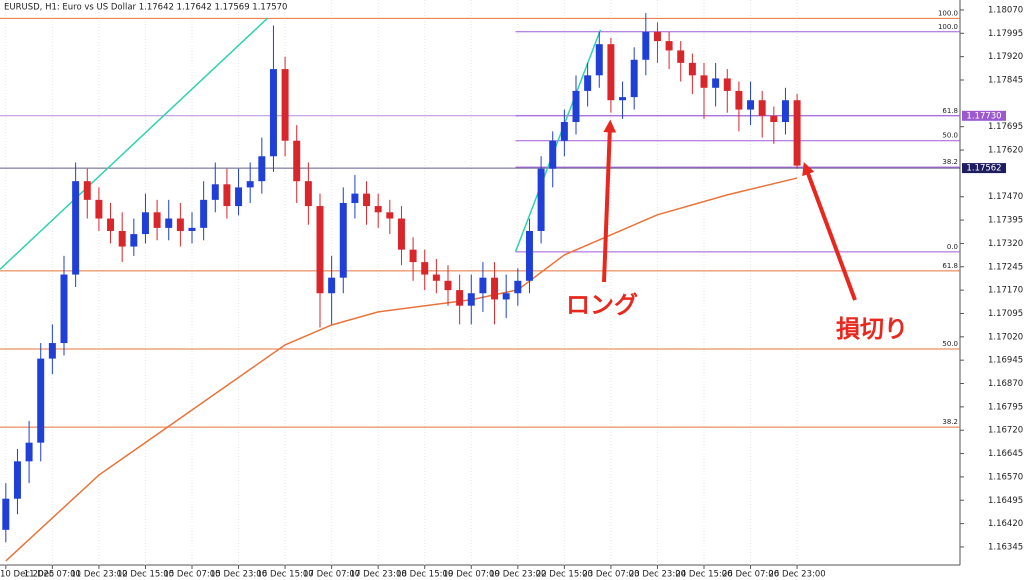 This screenshot has height=580, width=1024. I want to click on x-tick-label: 10 Dec 2025, so click(27, 575).